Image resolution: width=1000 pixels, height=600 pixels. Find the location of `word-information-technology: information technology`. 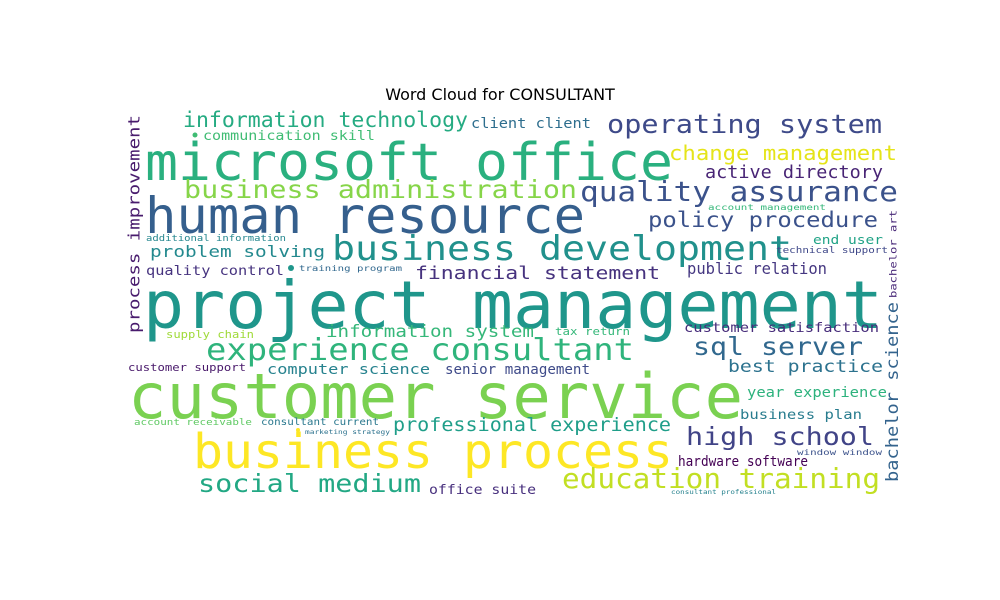

word-information-technology: information technology is located at coordinates (325, 120).